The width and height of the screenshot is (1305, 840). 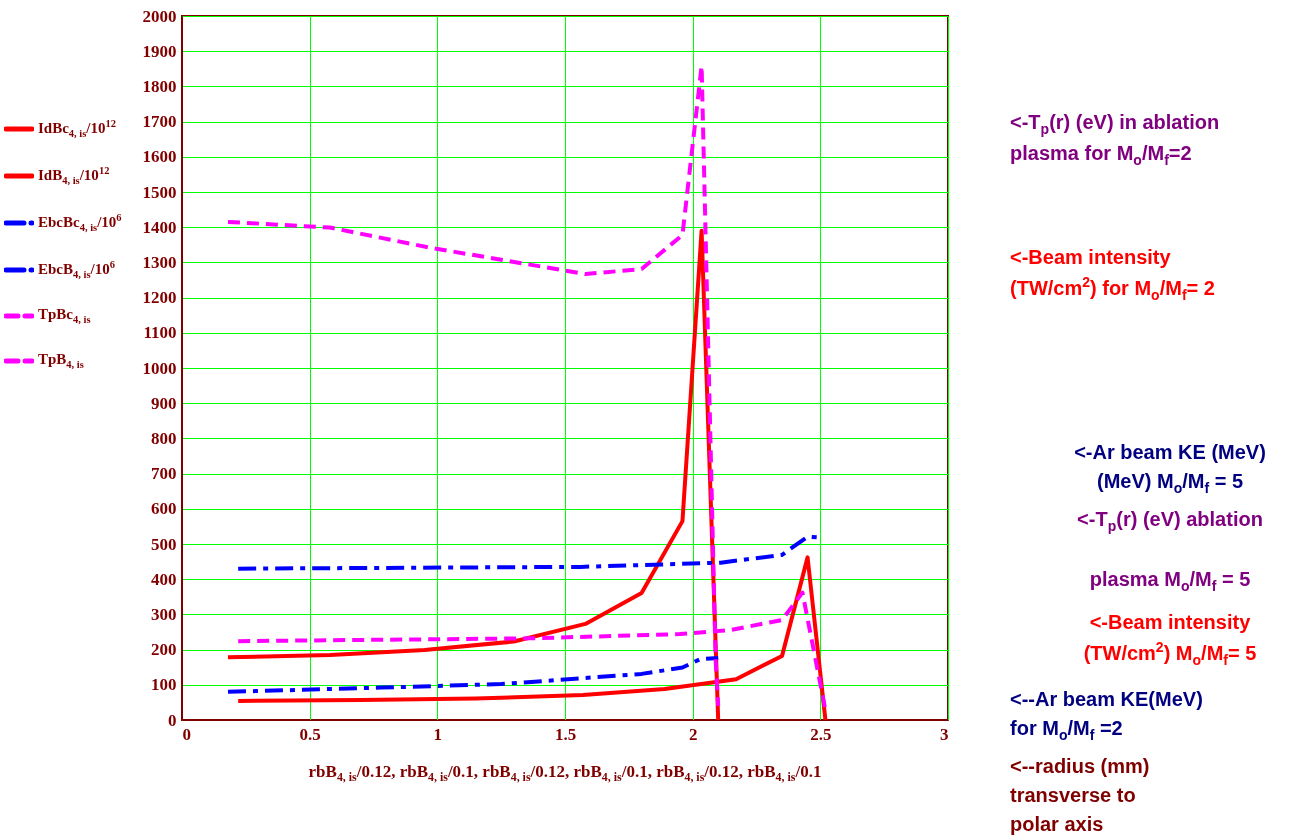 I want to click on legend-label: IdB$_{4, is}$/10$^{12}$, so click(x=74, y=175).